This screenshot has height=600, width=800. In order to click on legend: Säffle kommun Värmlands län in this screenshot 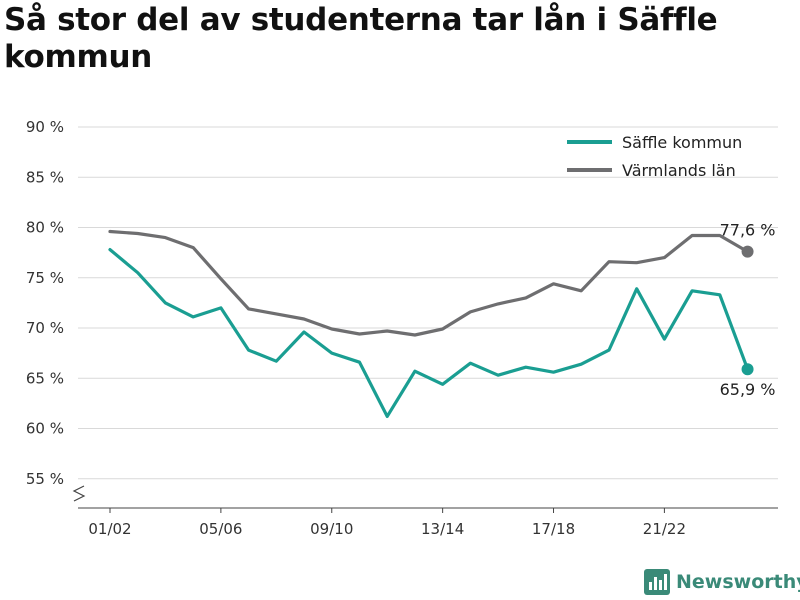, I will do `click(654, 156)`.